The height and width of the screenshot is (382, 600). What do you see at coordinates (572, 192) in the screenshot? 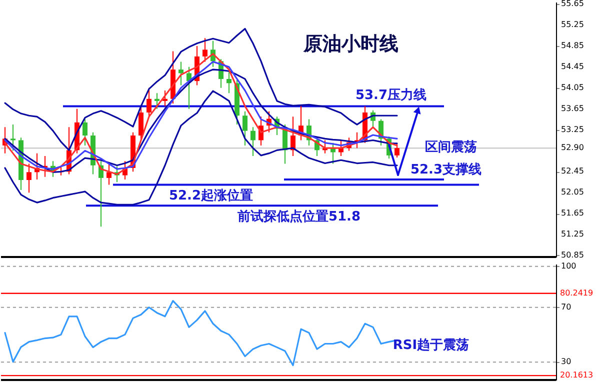
I see `y-tick-label: 52.05` at bounding box center [572, 192].